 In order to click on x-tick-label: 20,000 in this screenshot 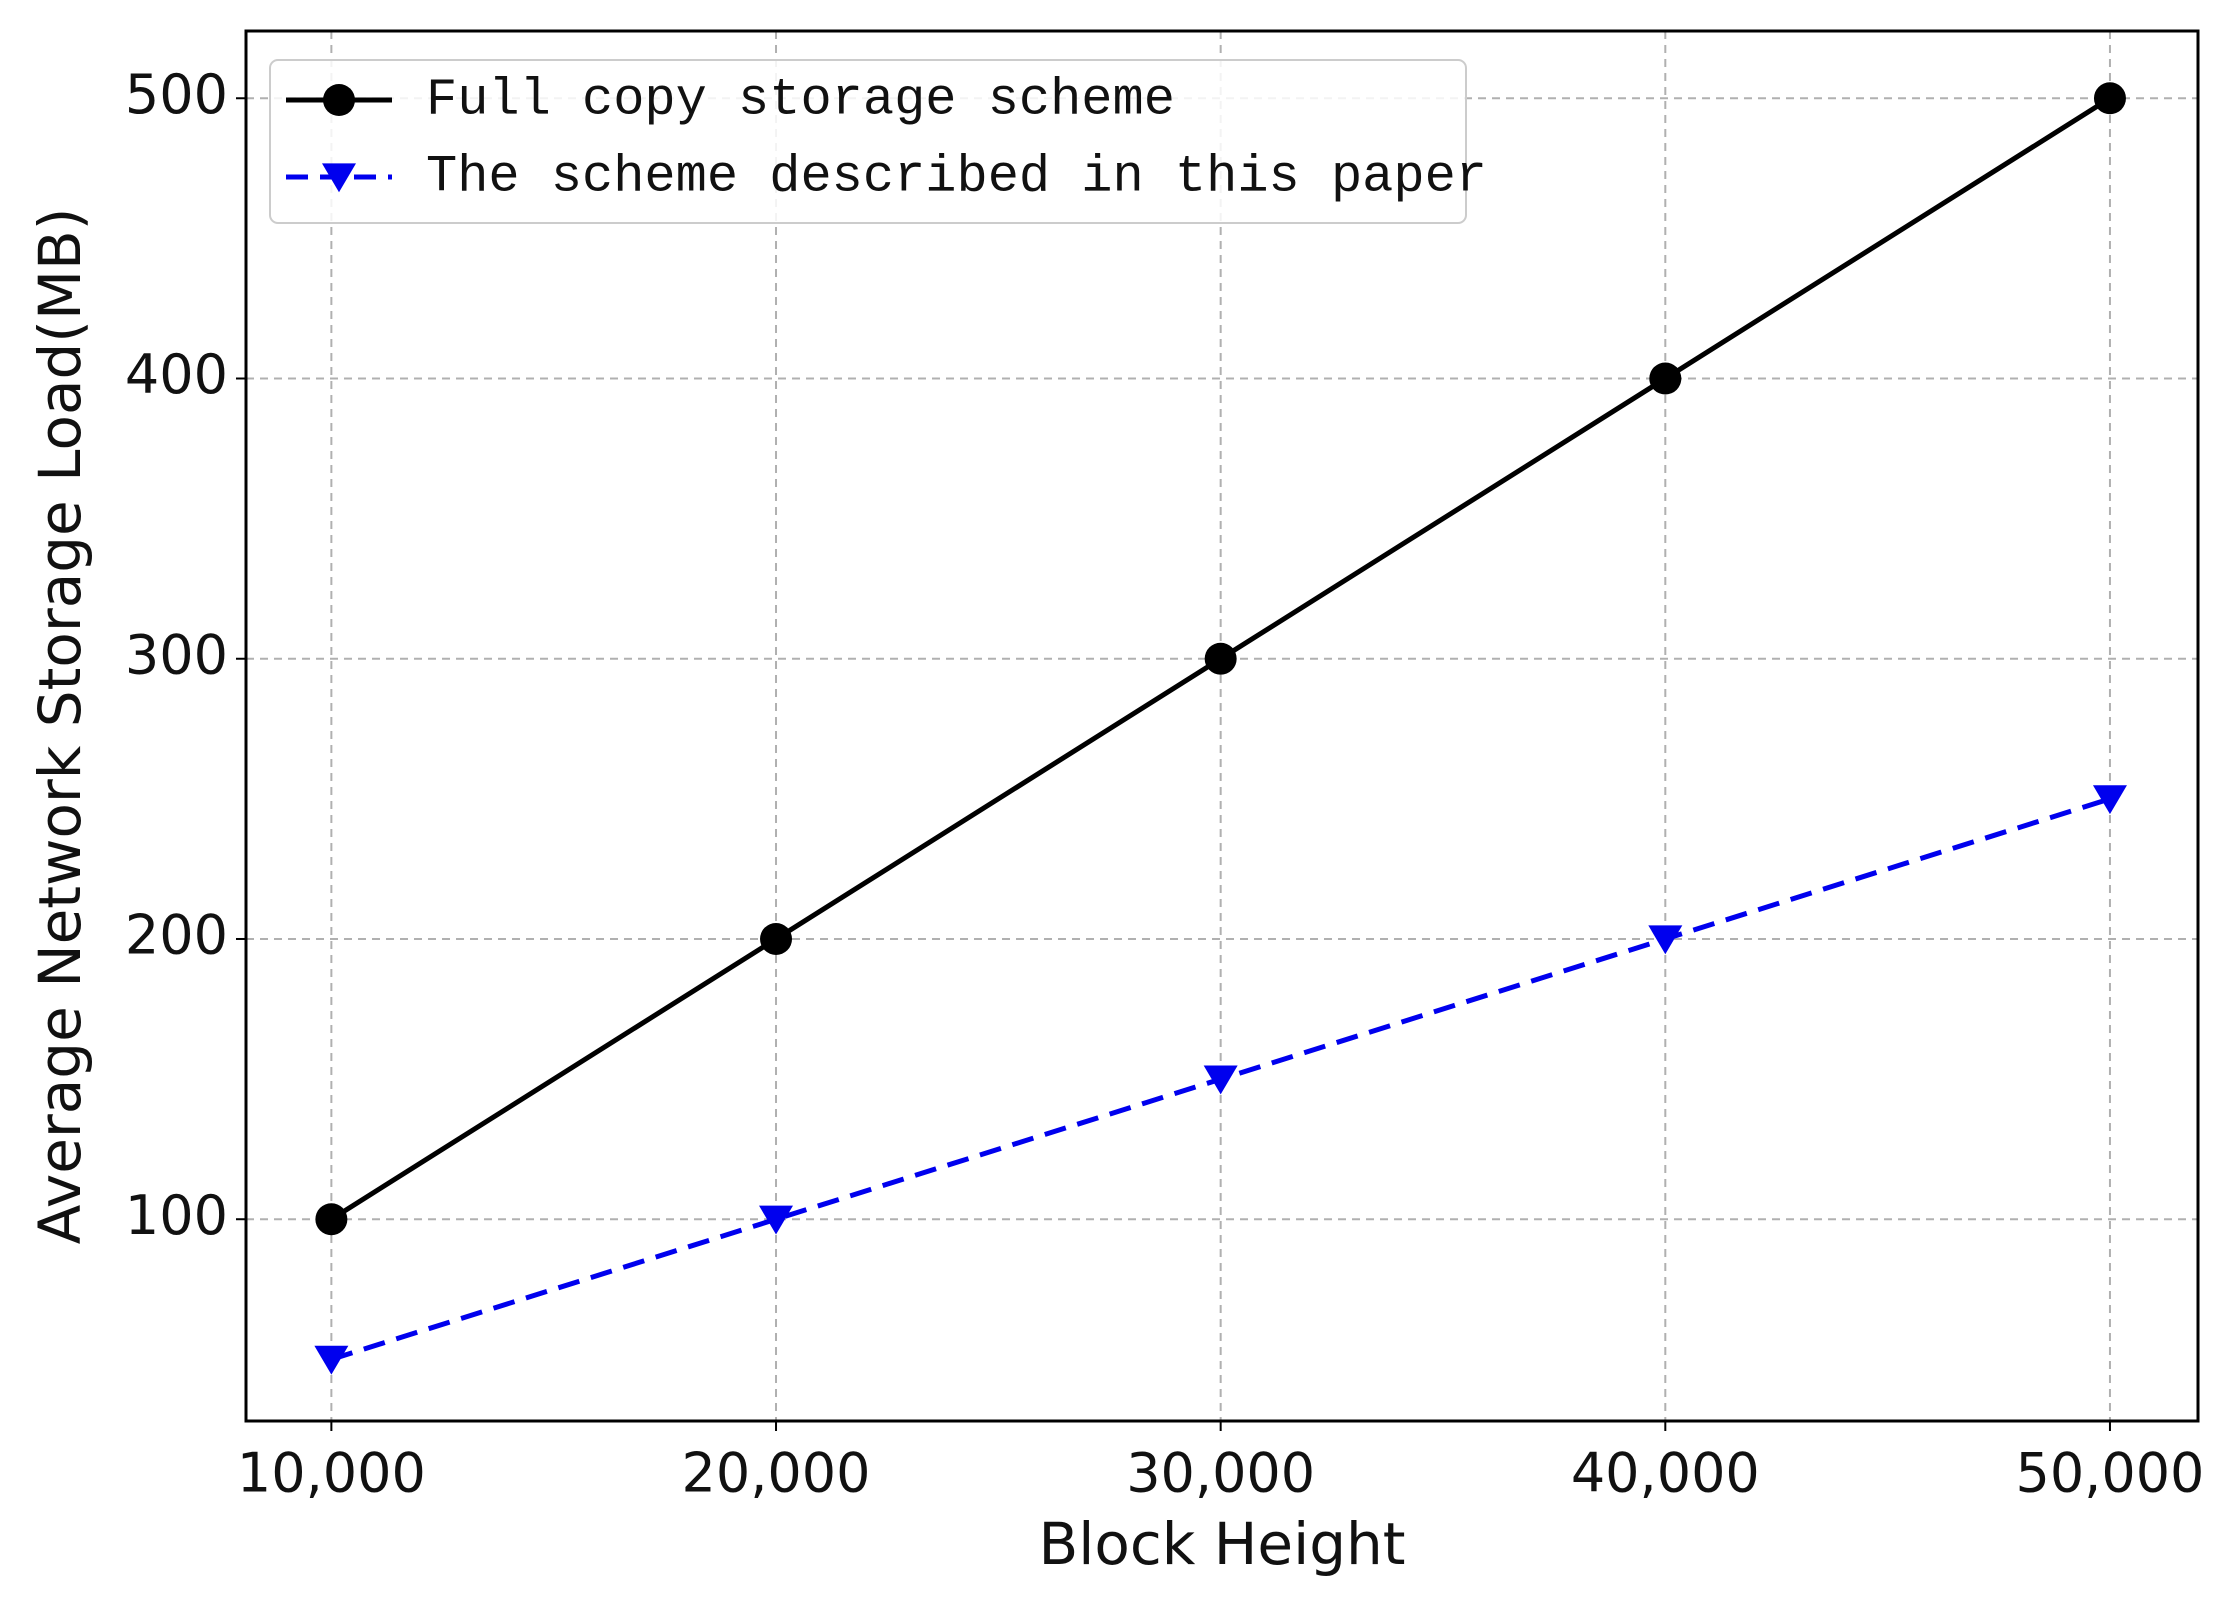, I will do `click(776, 1473)`.